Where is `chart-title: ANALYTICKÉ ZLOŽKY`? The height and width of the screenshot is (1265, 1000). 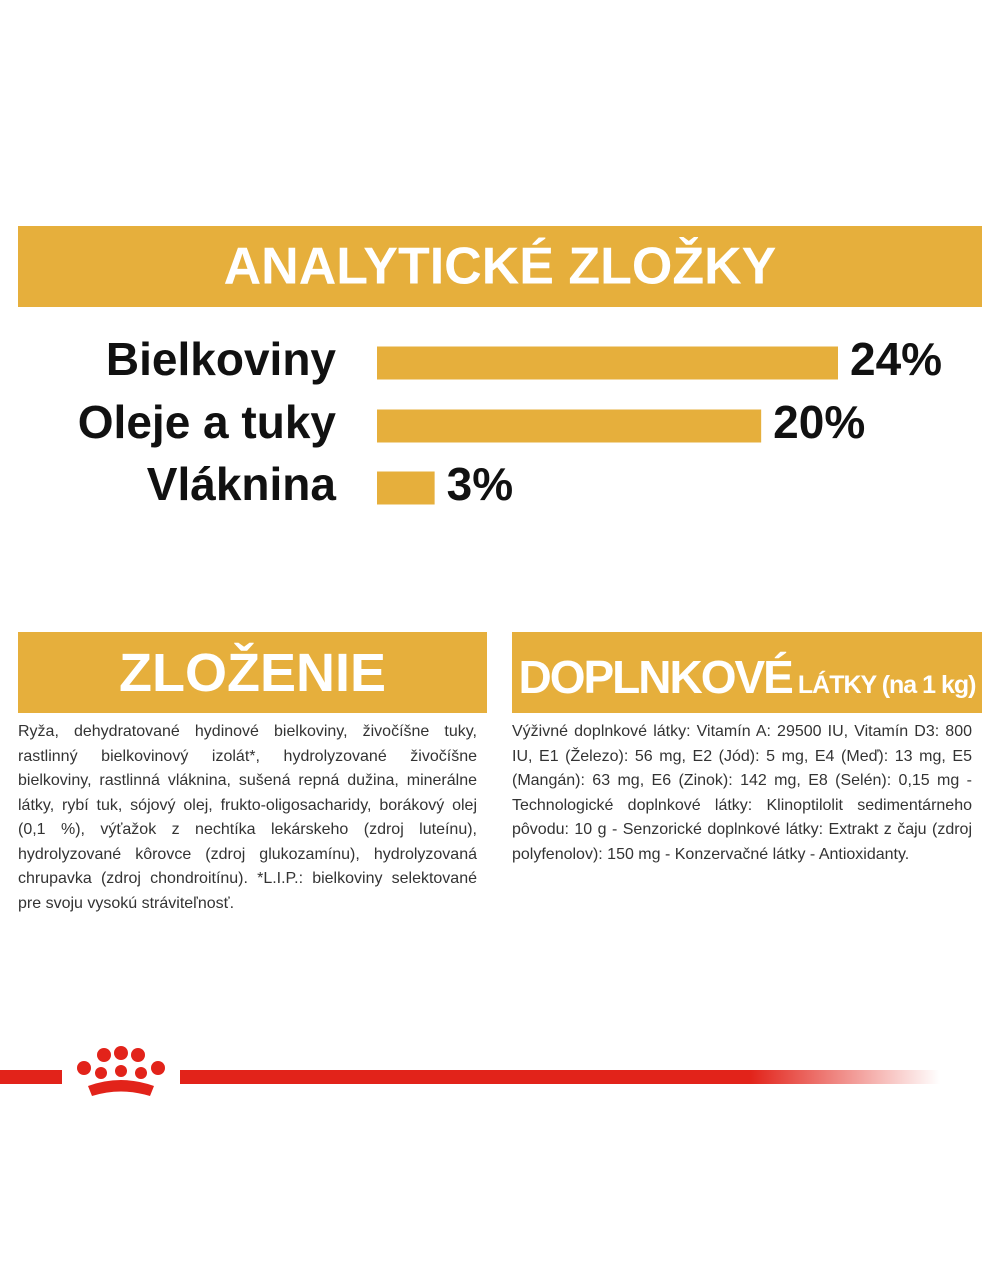 chart-title: ANALYTICKÉ ZLOŽKY is located at coordinates (500, 266).